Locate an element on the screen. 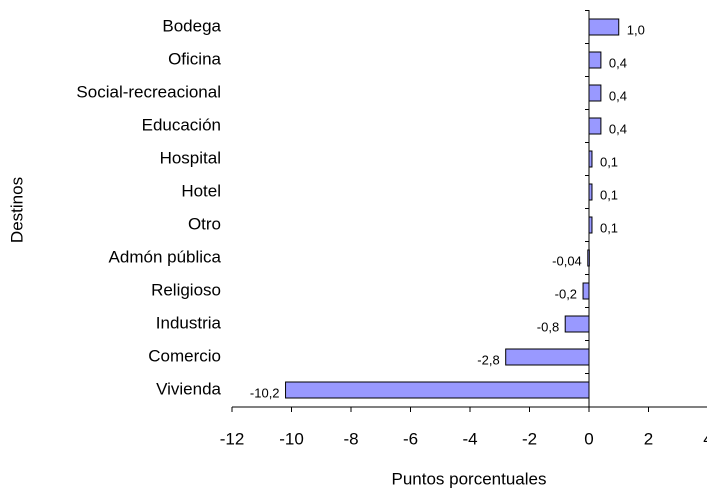  y-tick-label: Bodega is located at coordinates (191, 25).